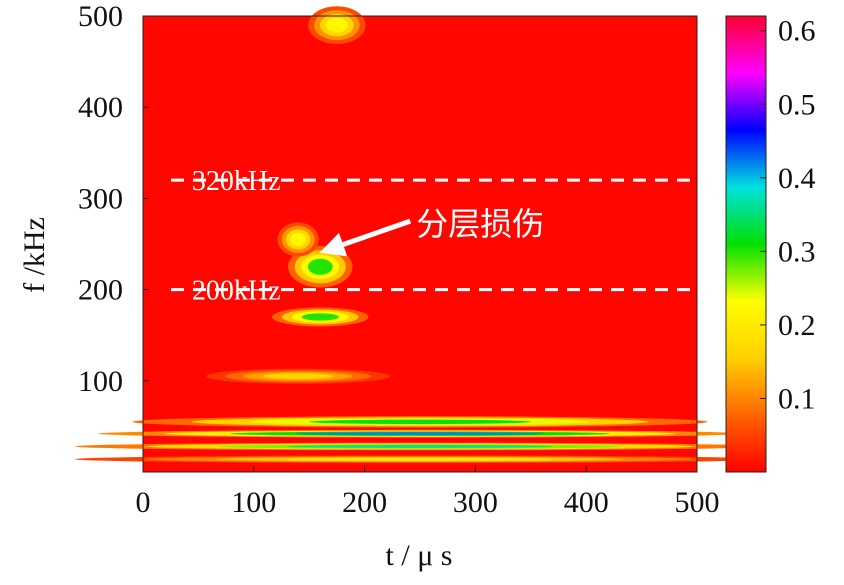 The image size is (844, 585). I want to click on reference-line-label: 200kHz, so click(236, 291).